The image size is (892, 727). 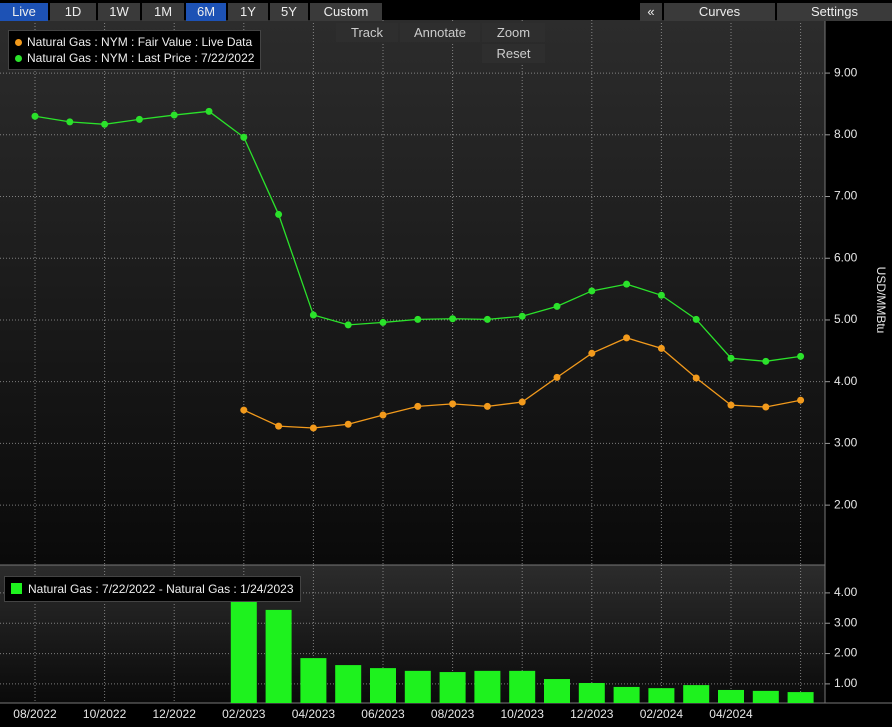 What do you see at coordinates (513, 32) in the screenshot?
I see `tool-button: Zoom` at bounding box center [513, 32].